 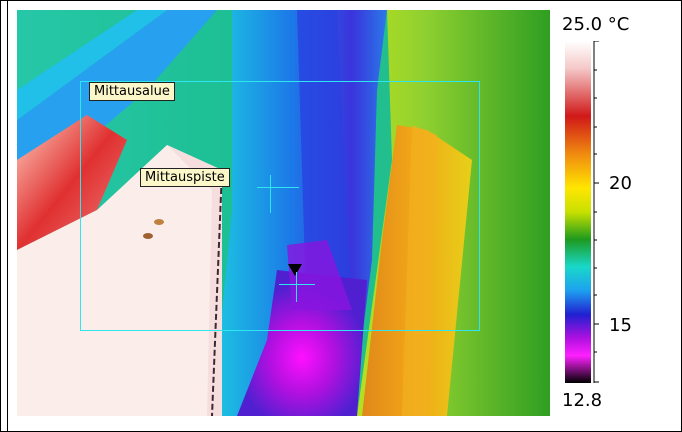 I want to click on measurement-point-crosshair-h, so click(x=278, y=187).